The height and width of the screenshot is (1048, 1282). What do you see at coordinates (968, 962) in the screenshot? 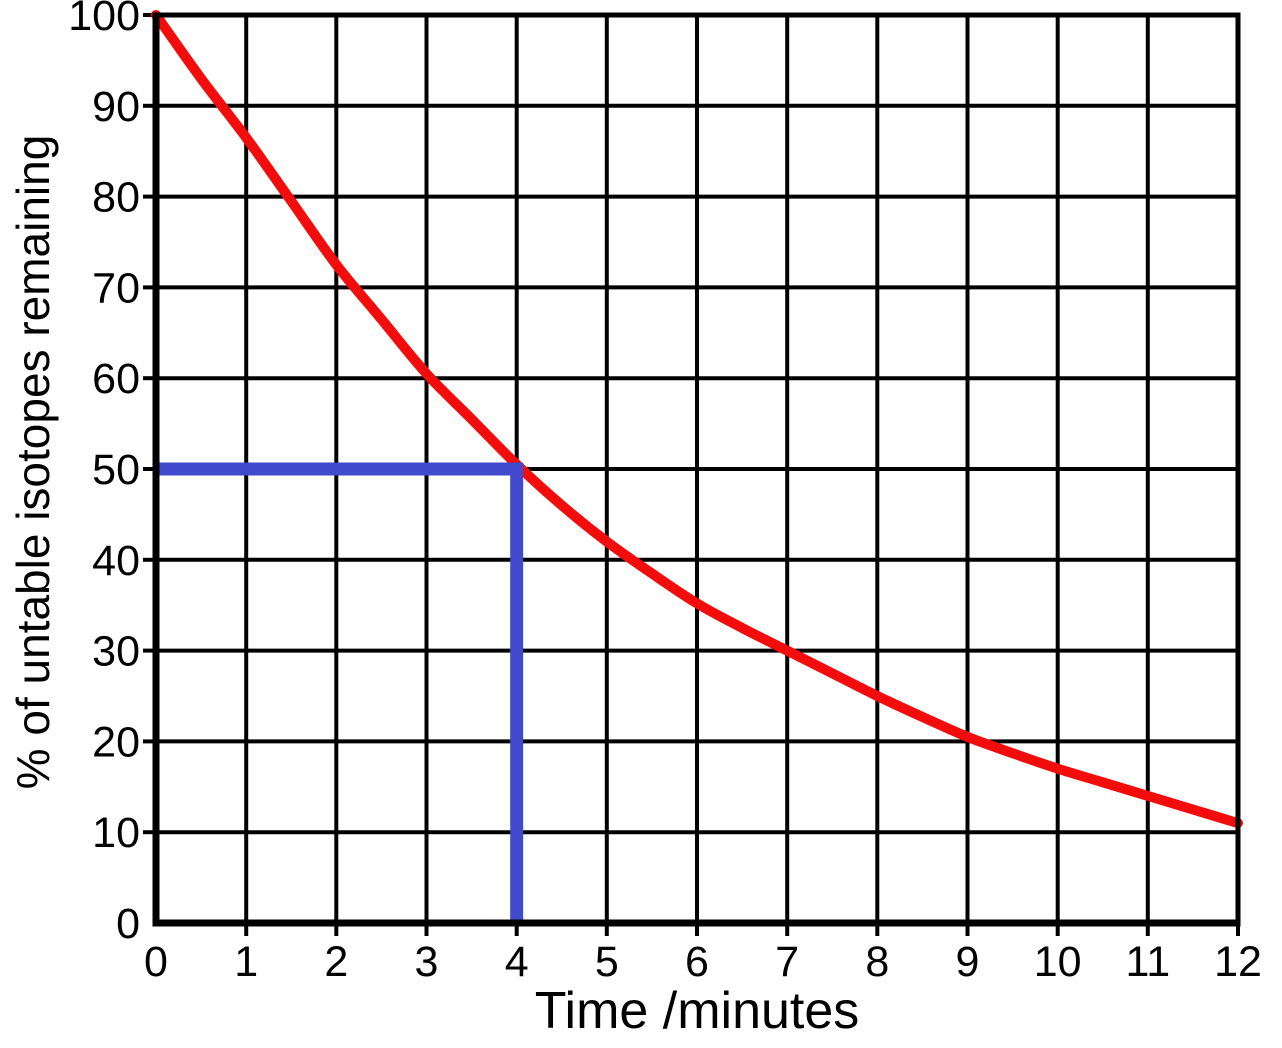
I see `x-tick-label: 9` at bounding box center [968, 962].